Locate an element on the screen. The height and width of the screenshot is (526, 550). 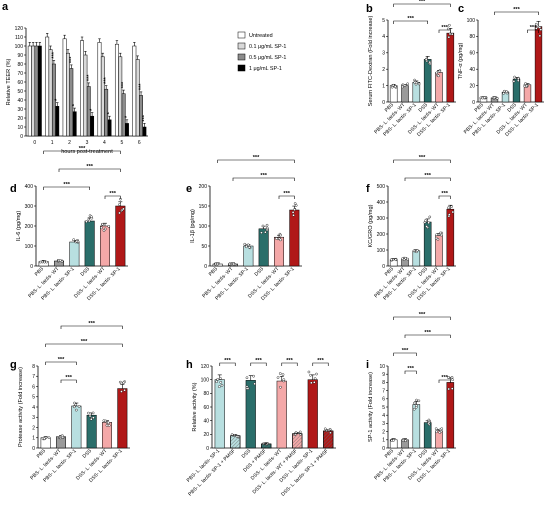
panel-i-y-tick-label: 10 is located at coordinates (382, 367).